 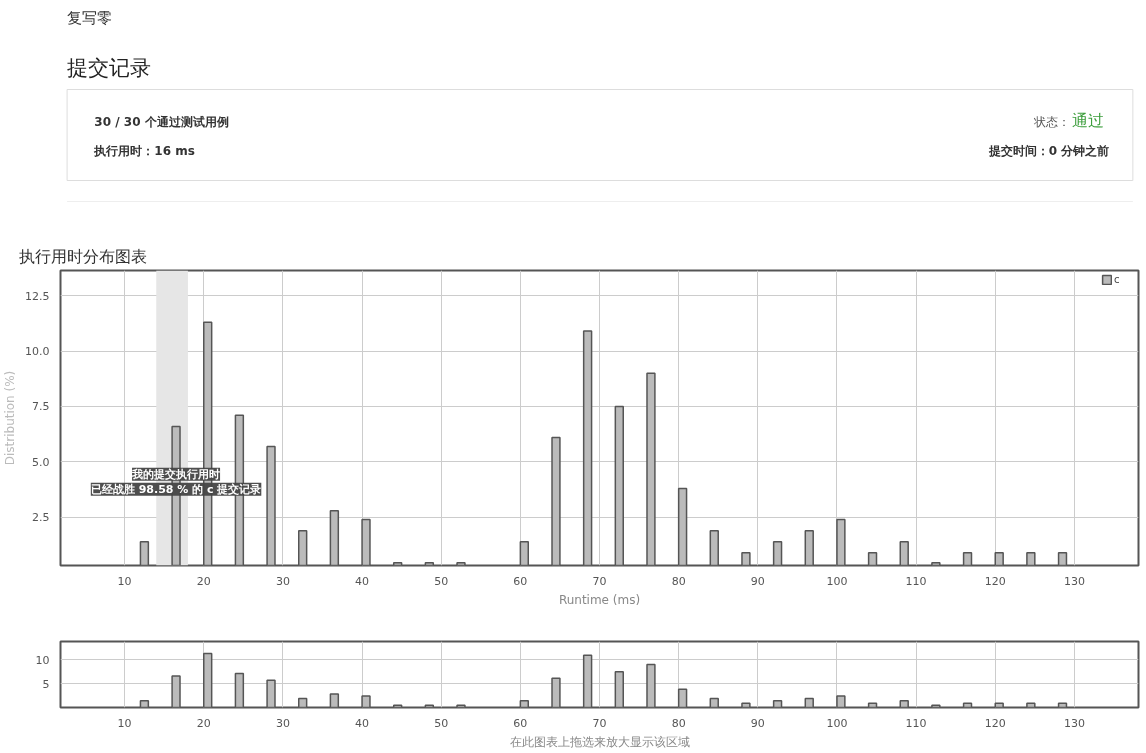 What do you see at coordinates (90, 17) in the screenshot?
I see `text: 复写零` at bounding box center [90, 17].